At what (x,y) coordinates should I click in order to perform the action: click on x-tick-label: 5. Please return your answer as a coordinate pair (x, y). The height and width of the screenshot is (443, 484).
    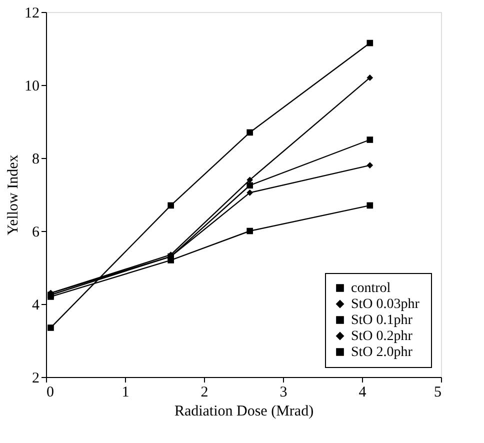
    Looking at the image, I should click on (438, 392).